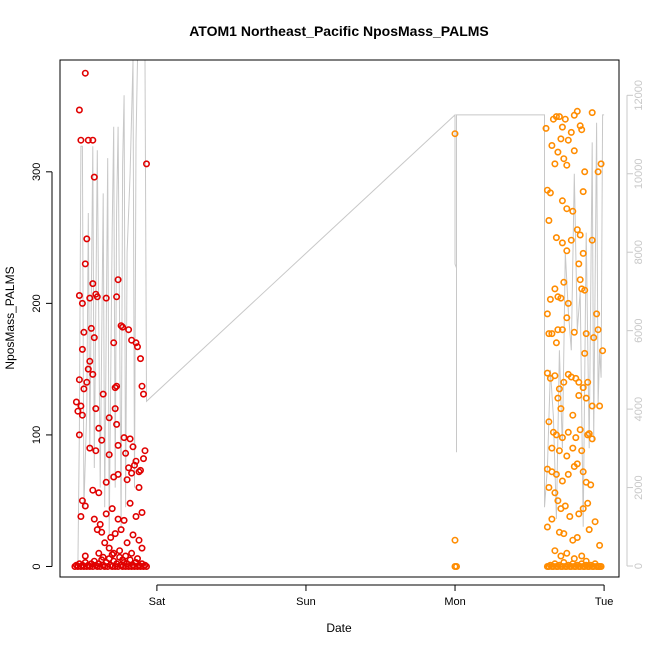  What do you see at coordinates (454, 602) in the screenshot?
I see `x-tick-label: Mon` at bounding box center [454, 602].